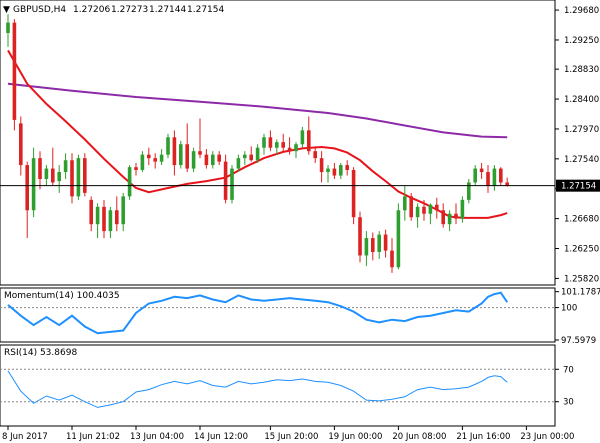 The height and width of the screenshot is (443, 600). Describe the element at coordinates (157, 437) in the screenshot. I see `time-tick-label: 13 Jun 04:00` at that location.